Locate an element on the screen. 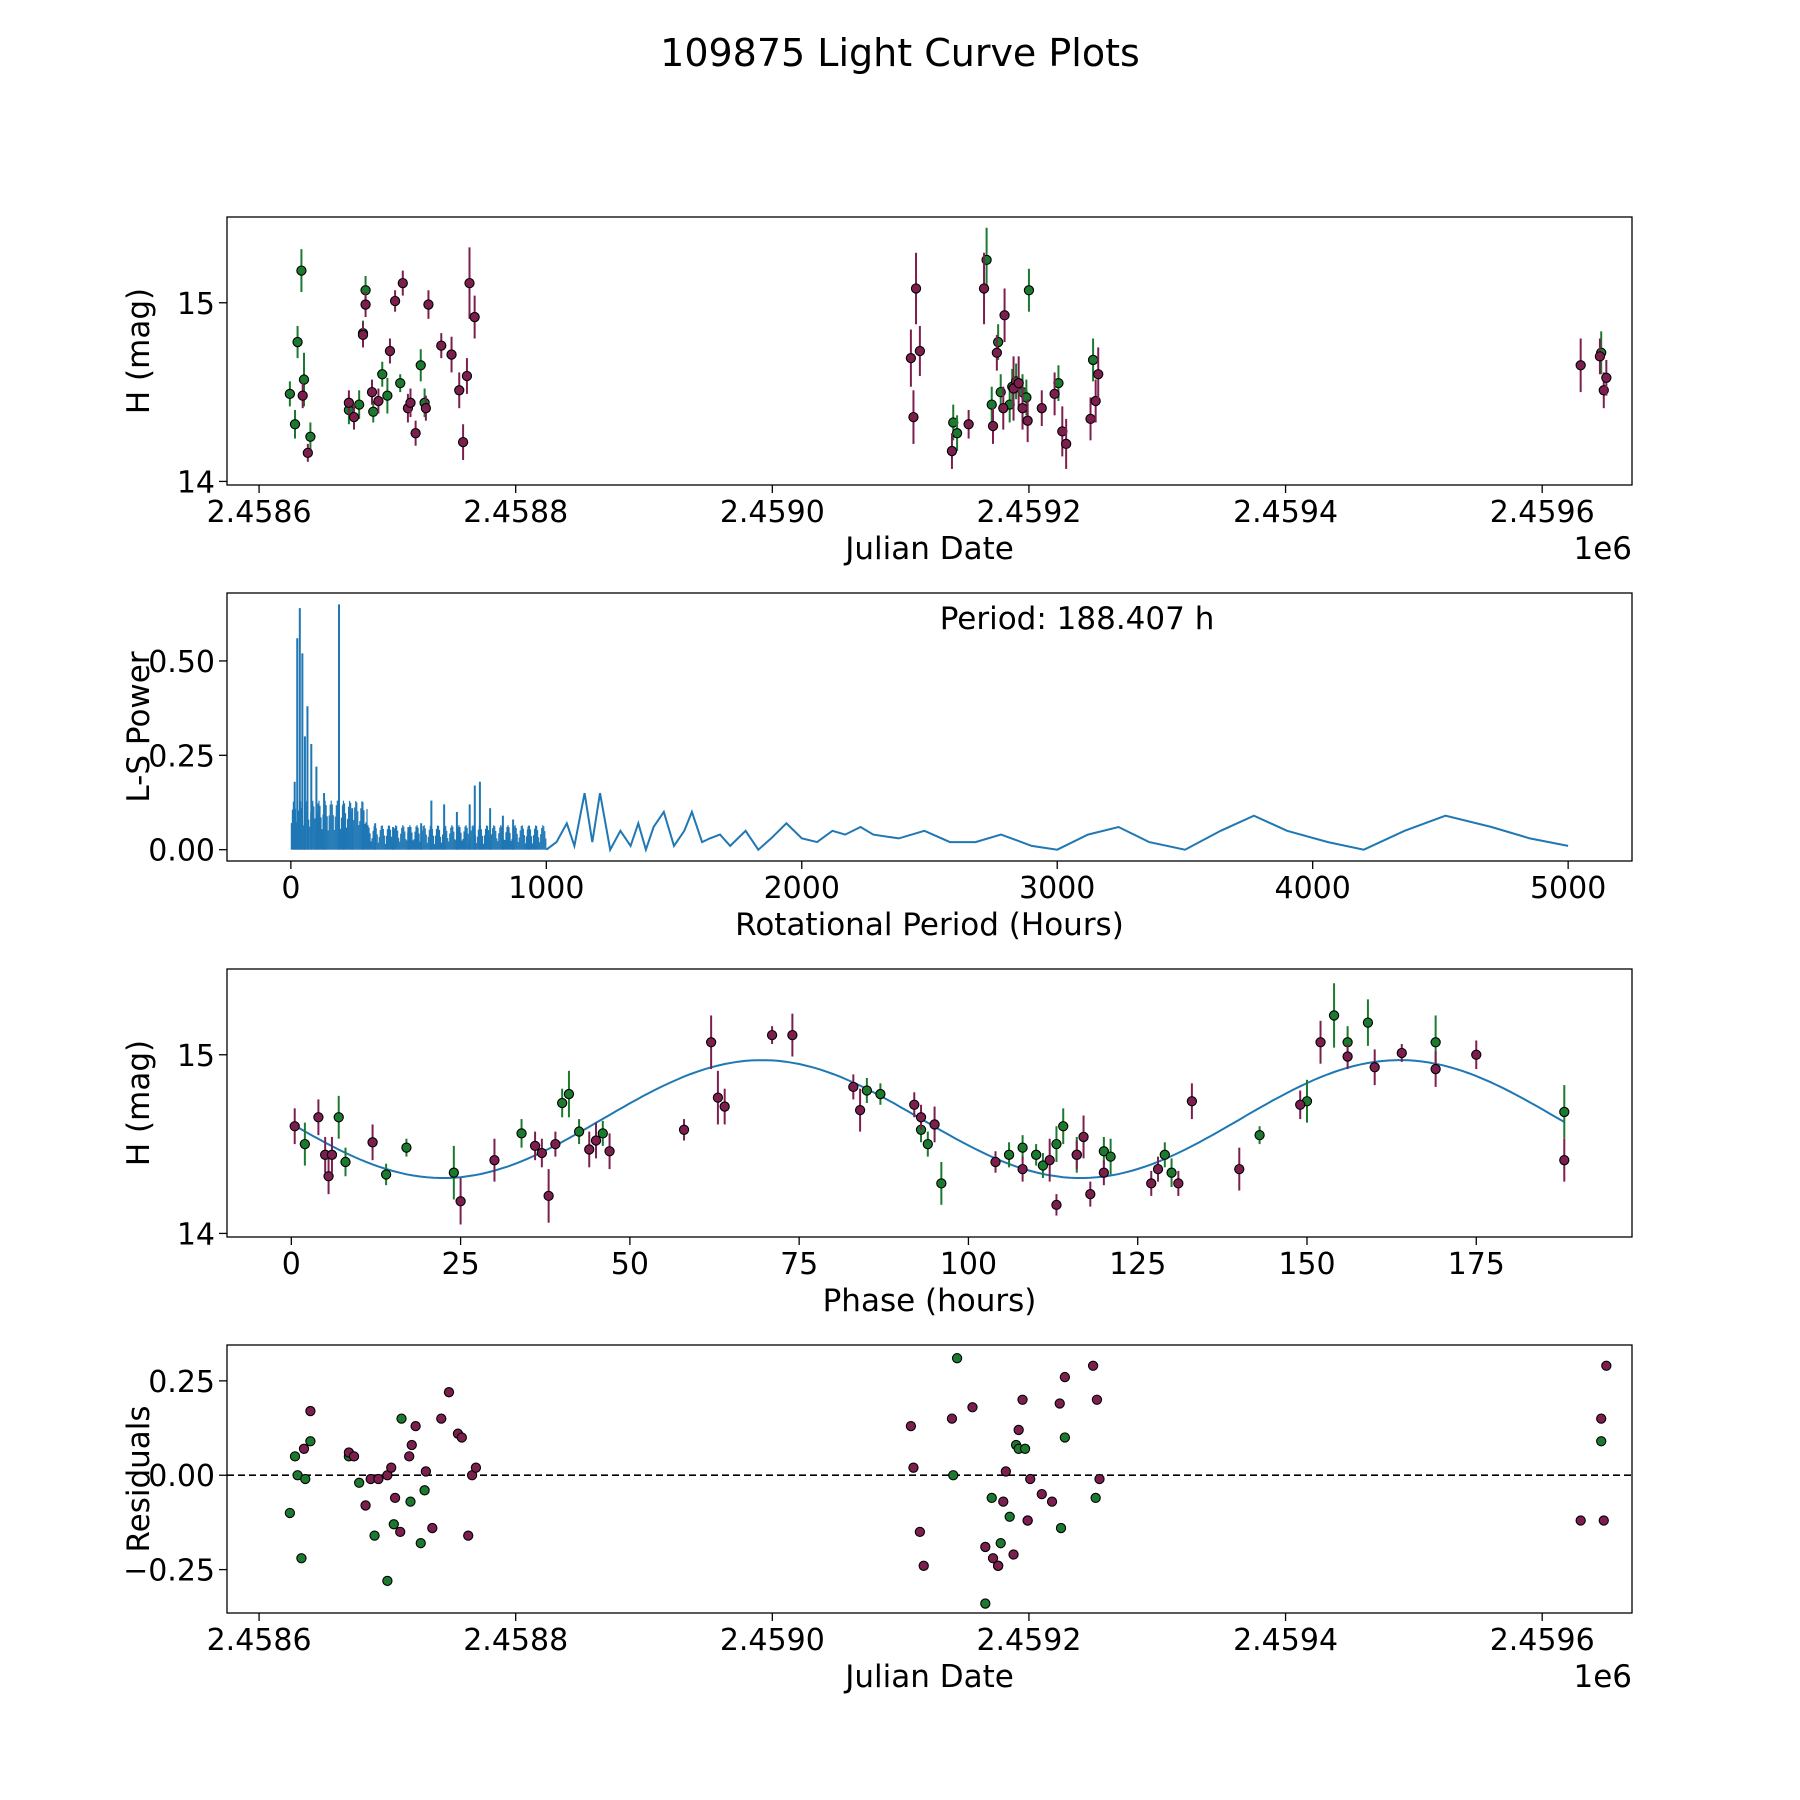 This screenshot has width=1800, height=1800. lightcurve-xtick-label: 2.4590 is located at coordinates (772, 512).